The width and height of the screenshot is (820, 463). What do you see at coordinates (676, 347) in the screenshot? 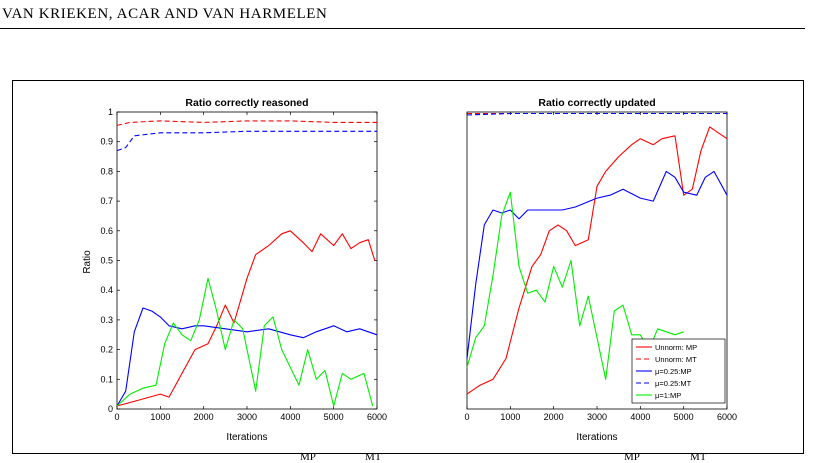
I see `legend-label: Unnorm: MP` at bounding box center [676, 347].